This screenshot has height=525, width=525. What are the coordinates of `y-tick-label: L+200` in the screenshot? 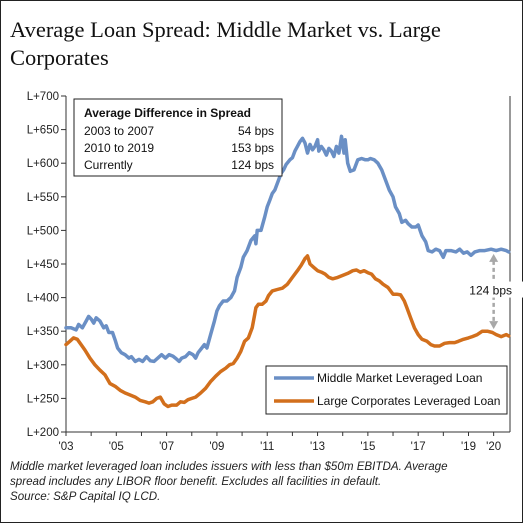 It's located at (43, 433).